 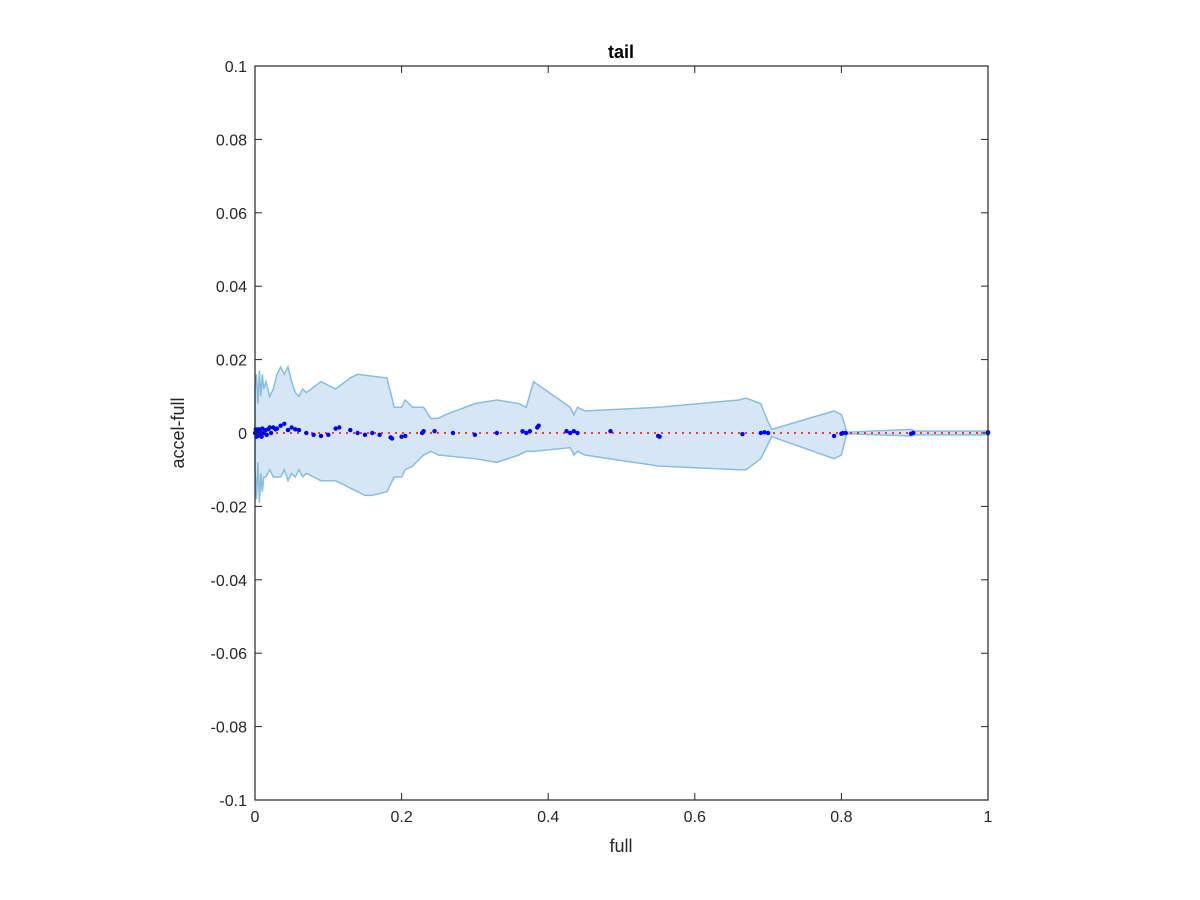 I want to click on y-axis-label: accel-full, so click(x=178, y=432).